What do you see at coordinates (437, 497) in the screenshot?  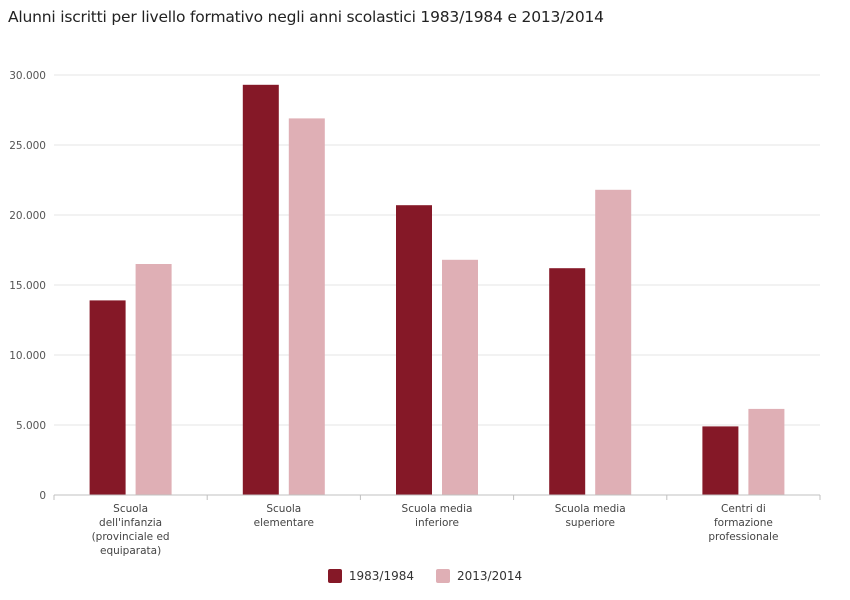 I see `x-axis` at bounding box center [437, 497].